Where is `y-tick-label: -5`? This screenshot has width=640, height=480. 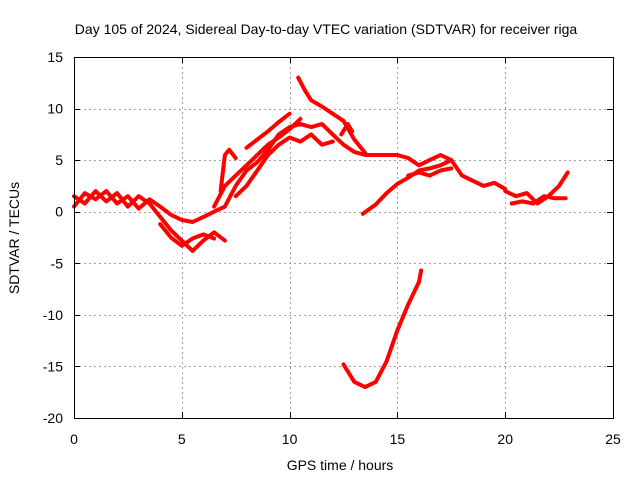
y-tick-label: -5 is located at coordinates (57, 263).